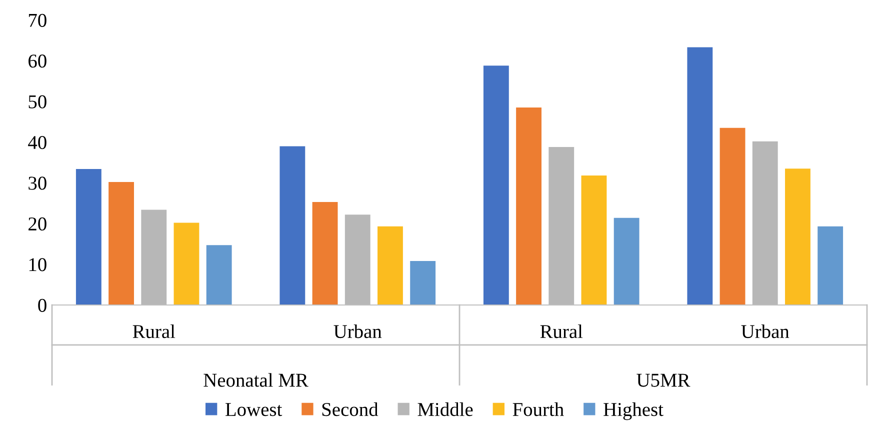 This screenshot has width=869, height=429. I want to click on y-tick-label: 40, so click(37, 143).